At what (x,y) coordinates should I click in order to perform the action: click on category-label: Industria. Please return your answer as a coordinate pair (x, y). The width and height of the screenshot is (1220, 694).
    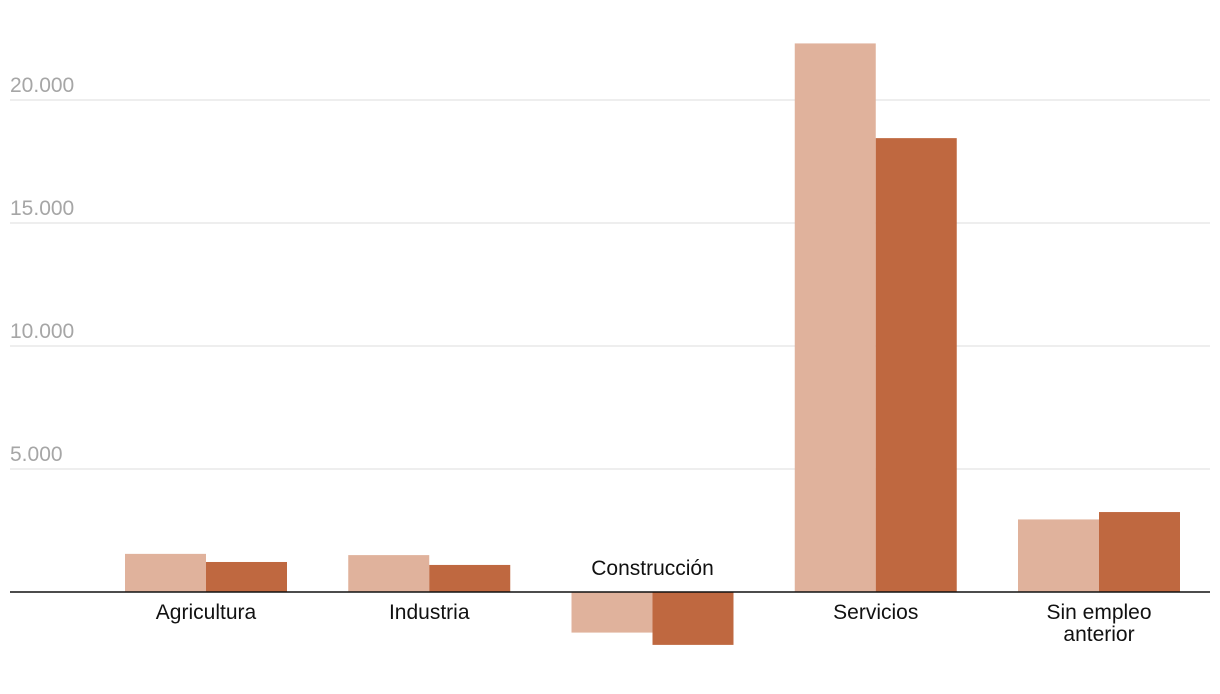
    Looking at the image, I should click on (429, 612).